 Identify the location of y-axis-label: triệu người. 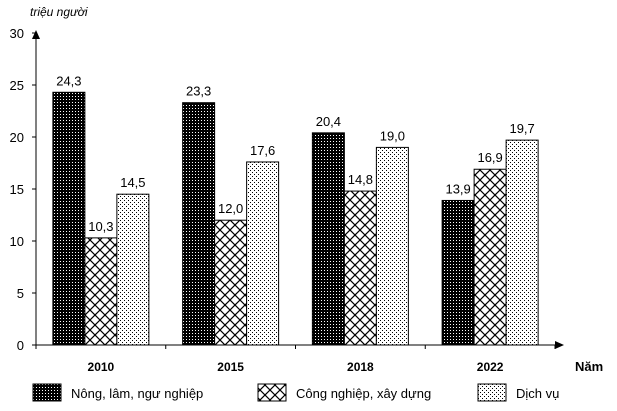
(59, 12).